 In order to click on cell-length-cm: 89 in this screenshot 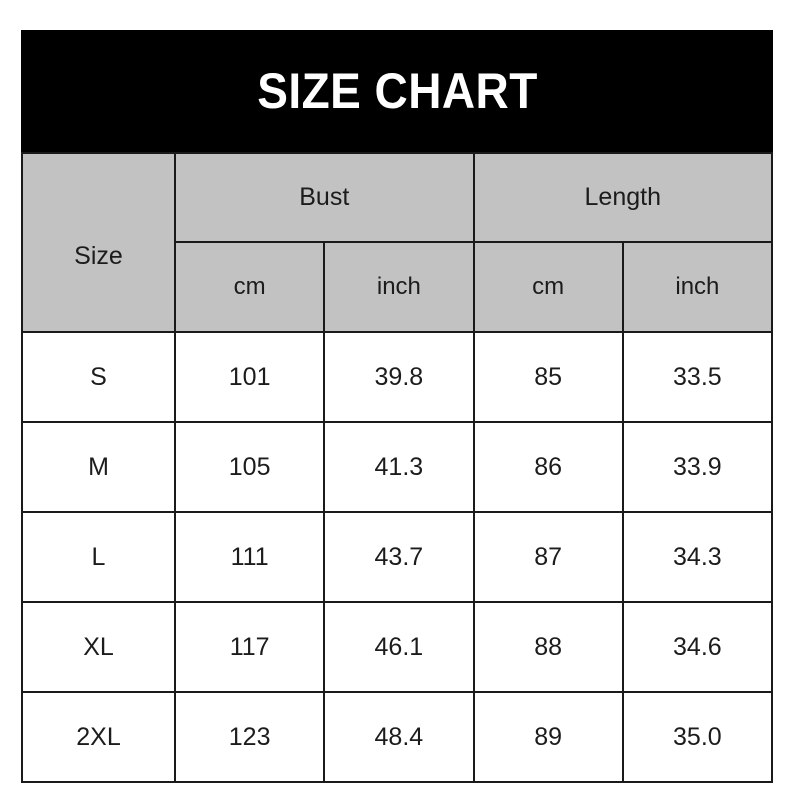, I will do `click(548, 737)`.